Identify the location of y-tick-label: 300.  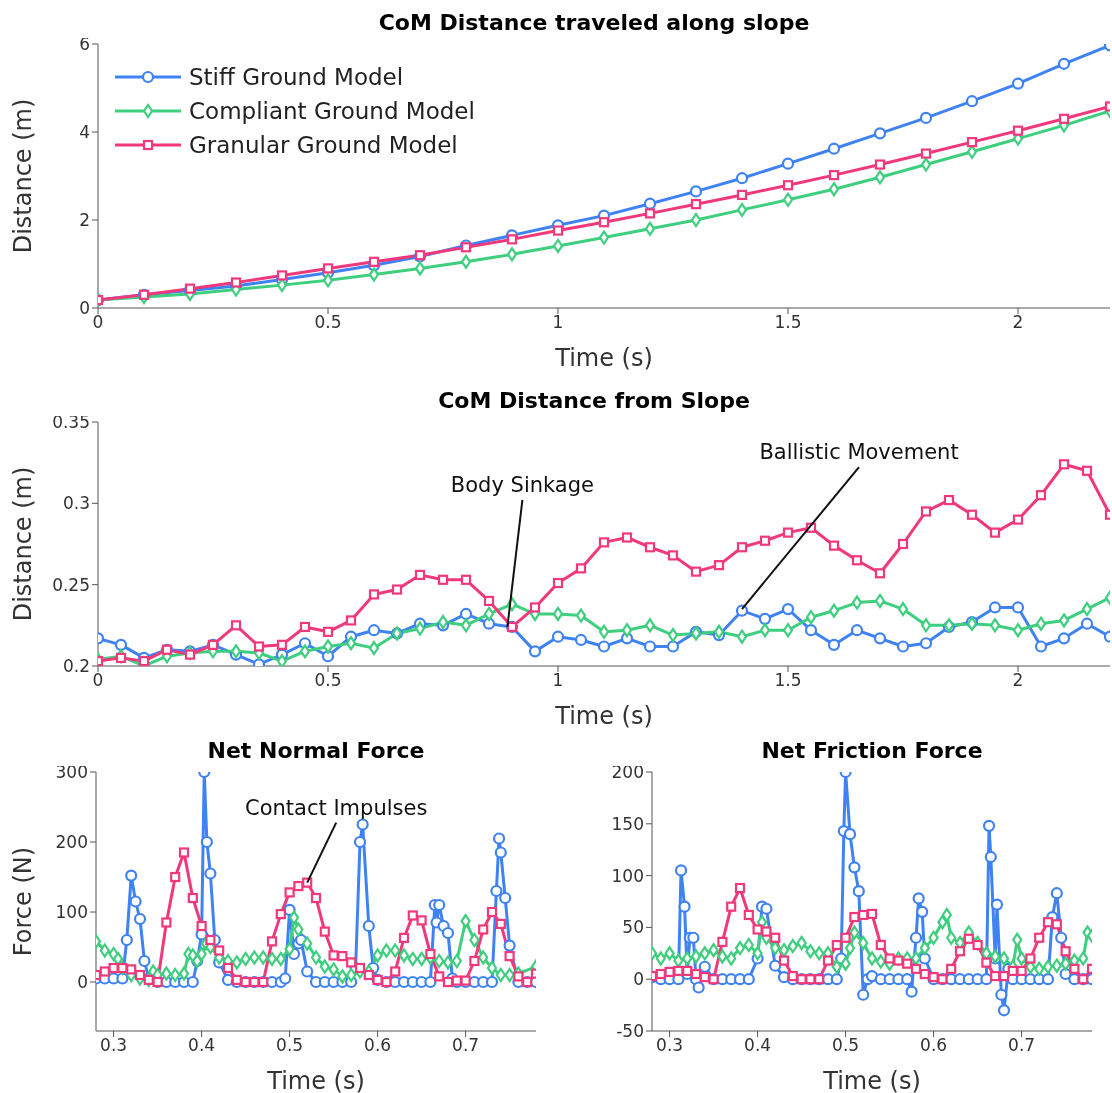
(71, 772).